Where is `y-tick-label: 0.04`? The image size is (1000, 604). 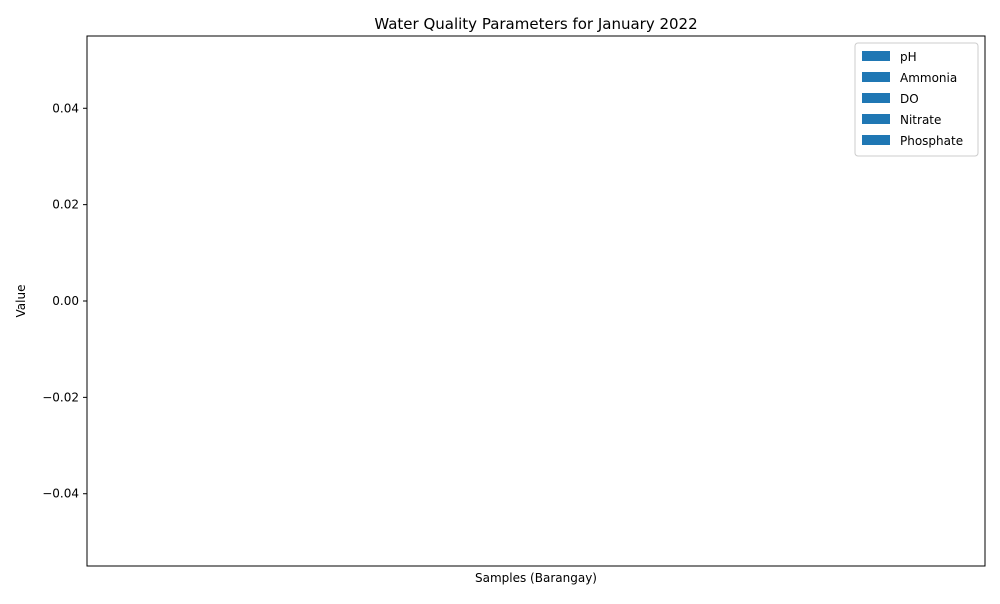
y-tick-label: 0.04 is located at coordinates (65, 108).